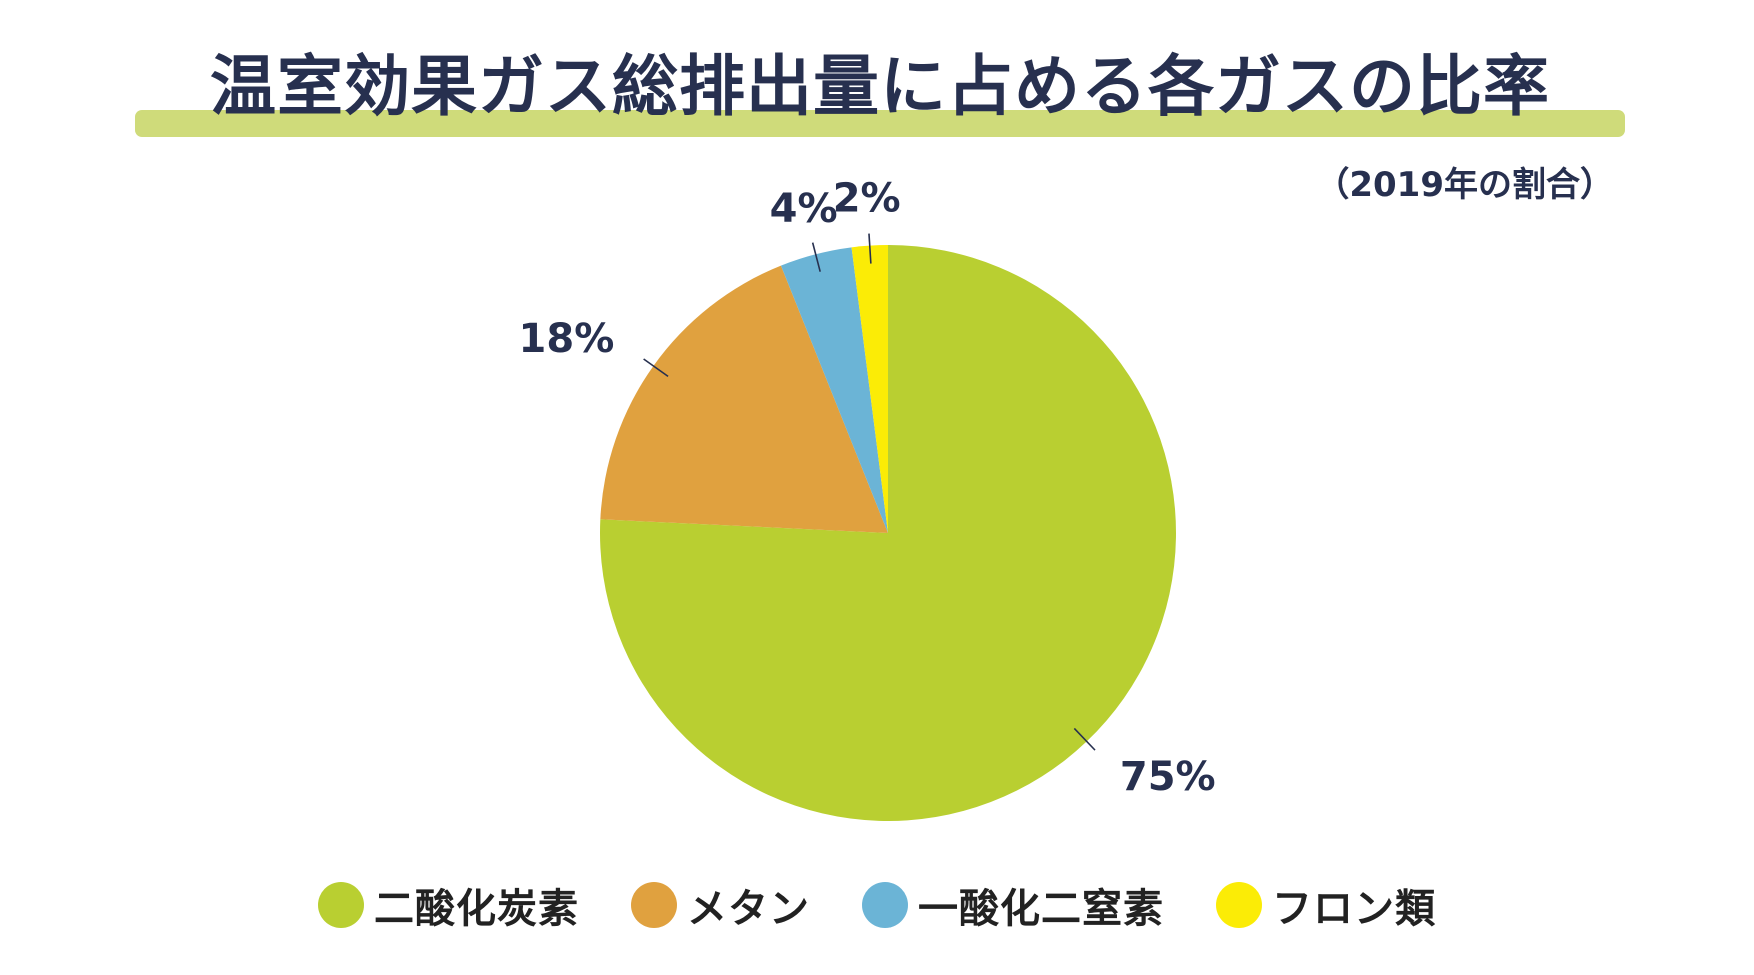  I want to click on legend-label: メタン, so click(748, 909).